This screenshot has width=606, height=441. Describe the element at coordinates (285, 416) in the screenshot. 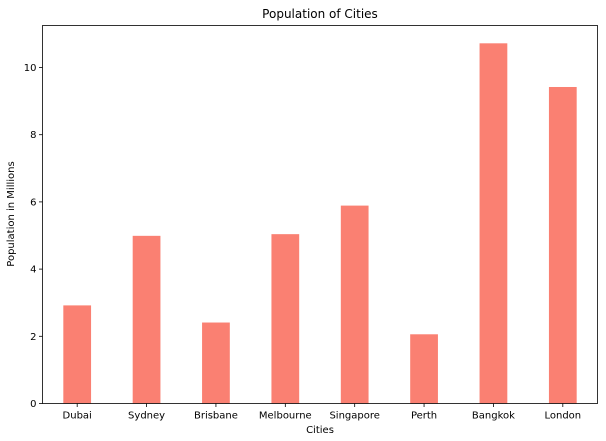

I see `x-tick-label-melbourne: Melbourne` at that location.